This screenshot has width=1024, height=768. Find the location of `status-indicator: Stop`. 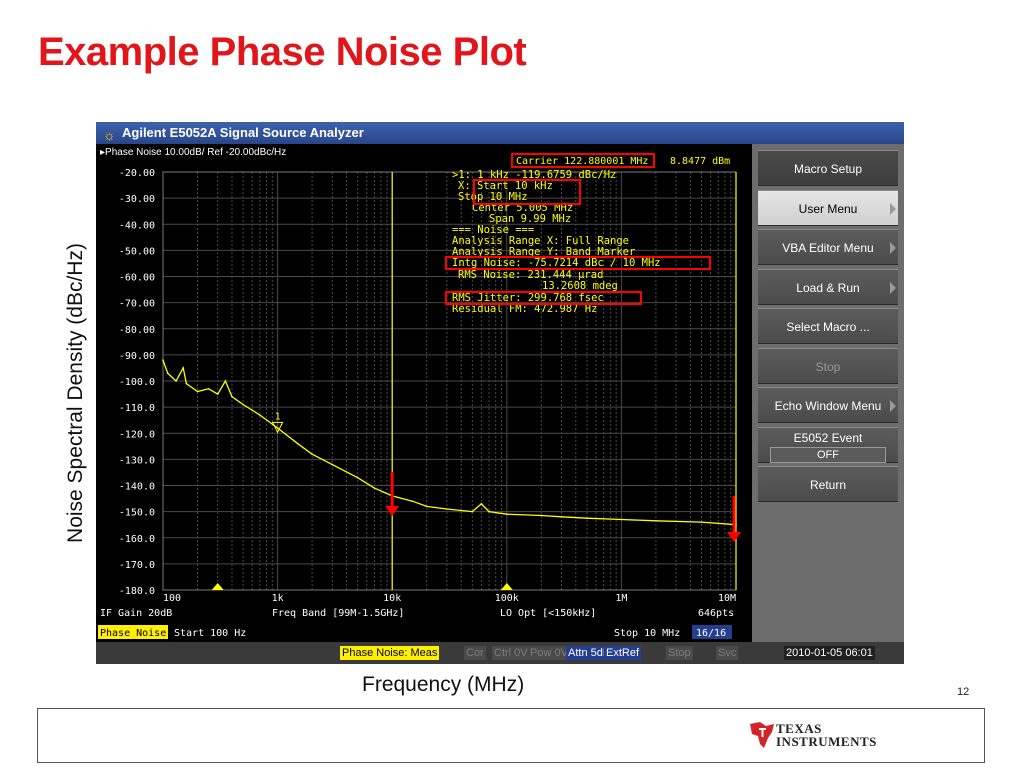

status-indicator: Stop is located at coordinates (679, 653).